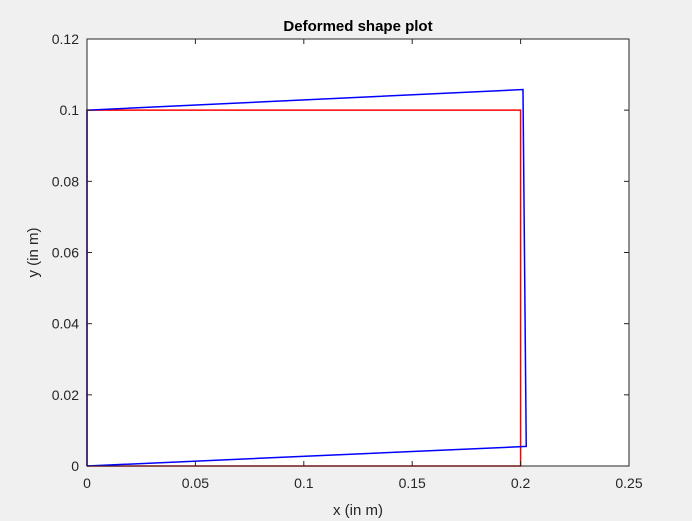  What do you see at coordinates (304, 483) in the screenshot?
I see `x-tick-label: 0.1` at bounding box center [304, 483].